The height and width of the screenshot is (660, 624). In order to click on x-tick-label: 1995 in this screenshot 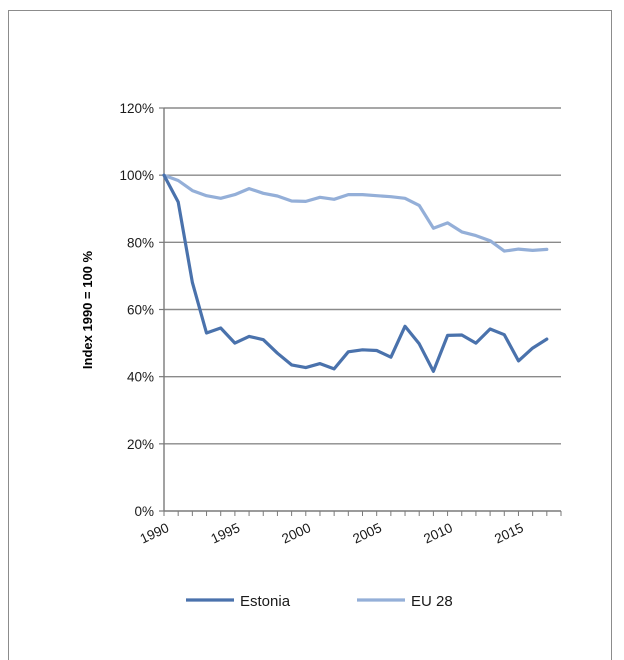, I will do `click(226, 533)`.